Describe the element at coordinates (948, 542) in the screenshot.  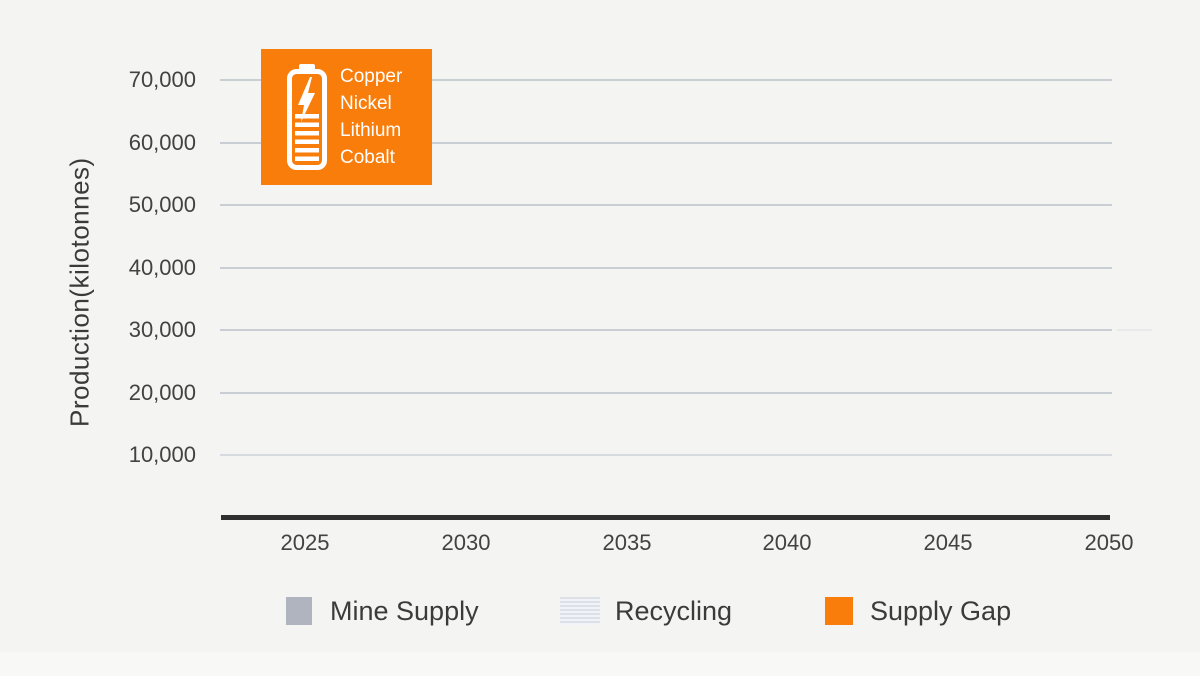
I see `x-tick-label: 2045` at that location.